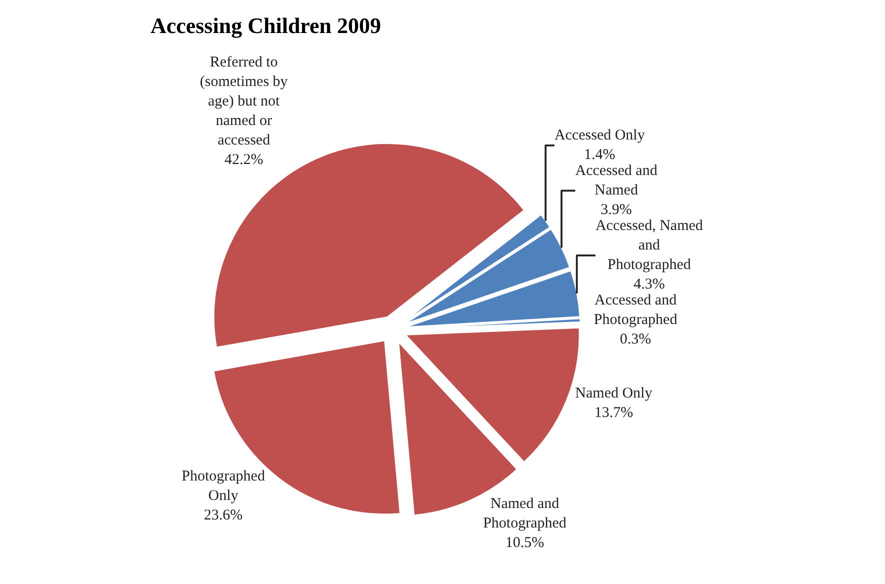  What do you see at coordinates (649, 246) in the screenshot?
I see `slice-label: Accessed, Named and Photographed` at bounding box center [649, 246].